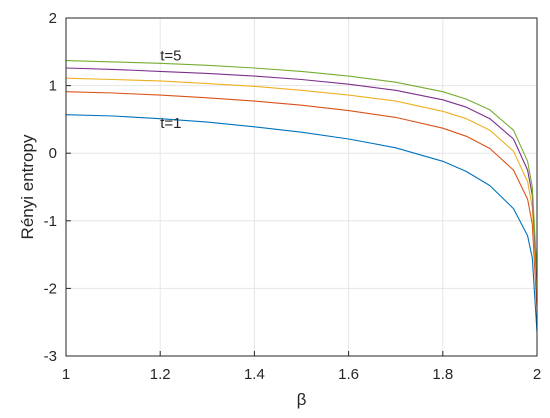 The width and height of the screenshot is (550, 418). Describe the element at coordinates (27, 186) in the screenshot. I see `y-axis-label: Rényi entropy` at that location.